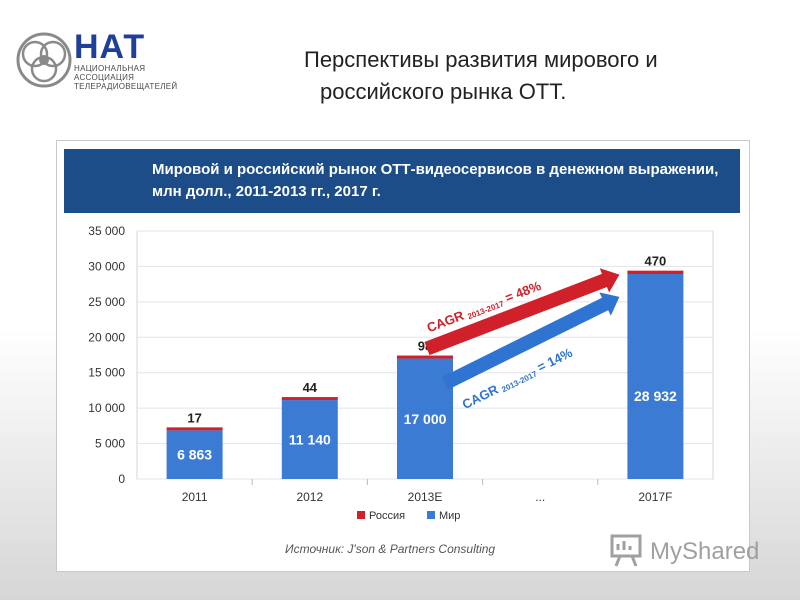 This screenshot has width=800, height=600. I want to click on watermark-text: MyShared, so click(705, 551).